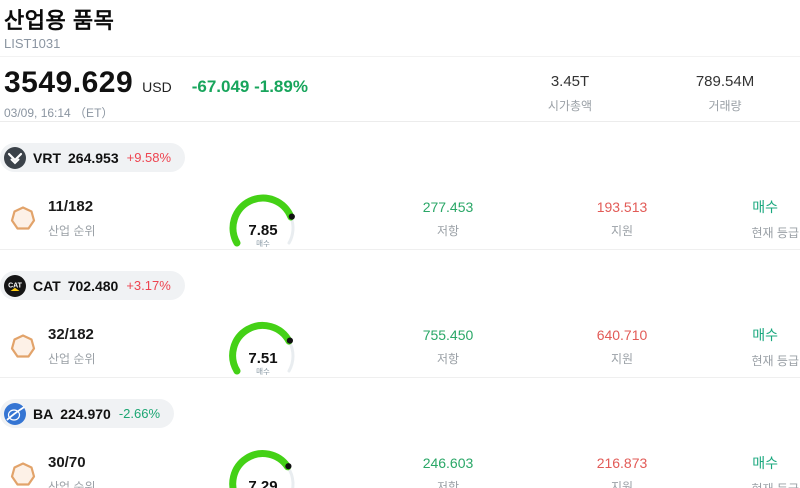  I want to click on ba-logo-icon, so click(15, 413).